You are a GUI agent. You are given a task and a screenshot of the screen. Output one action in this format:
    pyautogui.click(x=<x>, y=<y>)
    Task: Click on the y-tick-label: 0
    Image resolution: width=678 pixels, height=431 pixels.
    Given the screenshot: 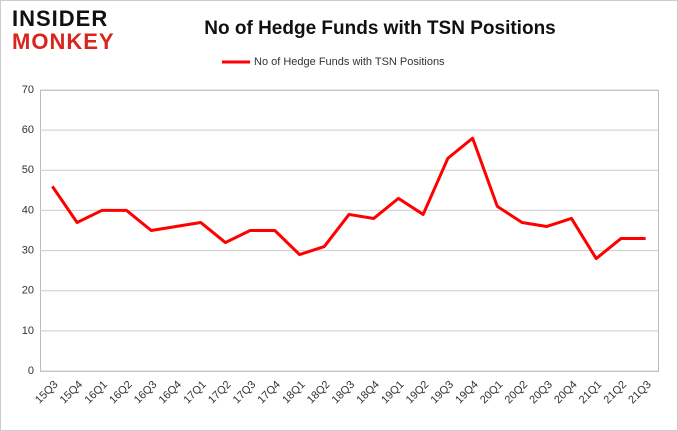 What is the action you would take?
    pyautogui.click(x=31, y=371)
    